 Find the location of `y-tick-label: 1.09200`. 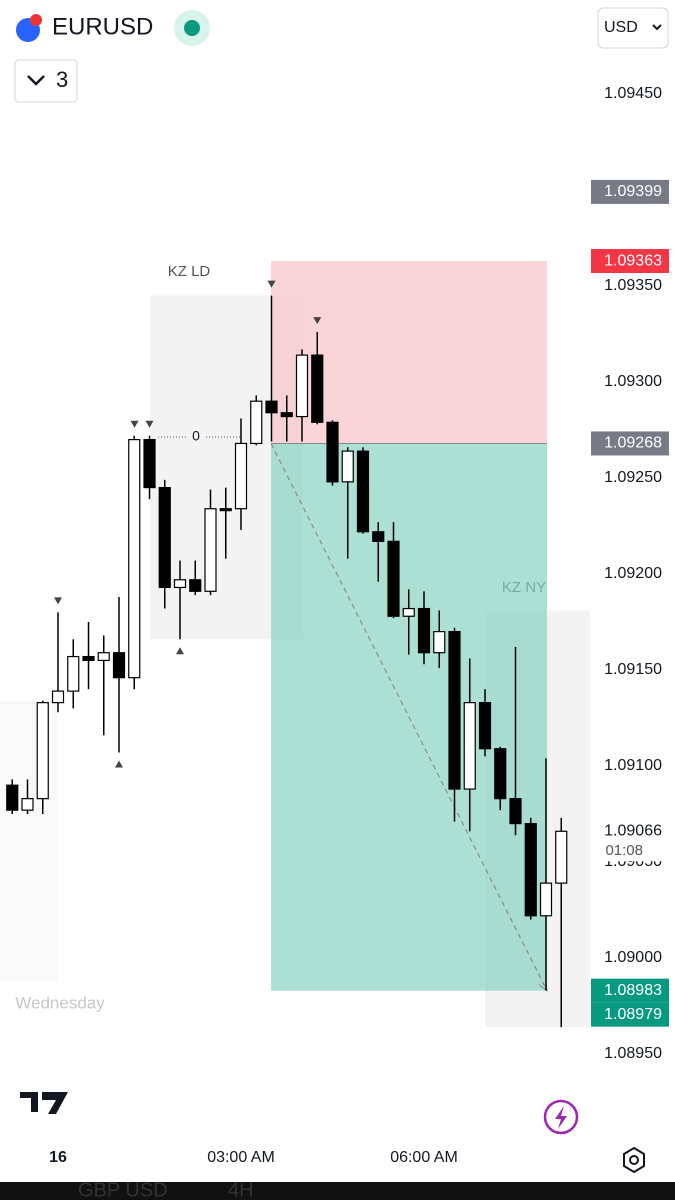

y-tick-label: 1.09200 is located at coordinates (633, 573).